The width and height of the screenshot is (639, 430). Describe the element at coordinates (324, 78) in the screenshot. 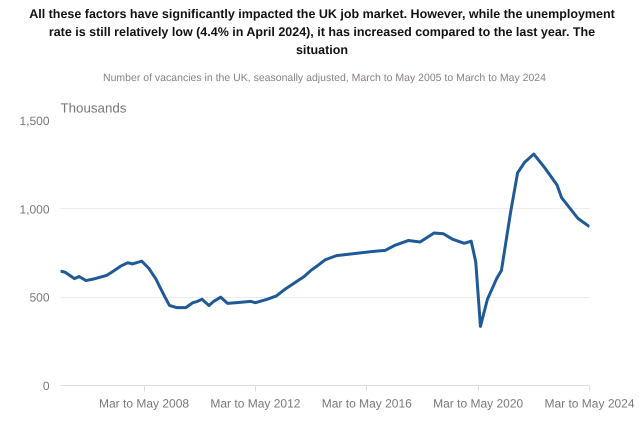

I see `chart-subtitle: Number of vacancies in the UK, seasonally adjusted, March to May 2005 to March to May 2024` at that location.